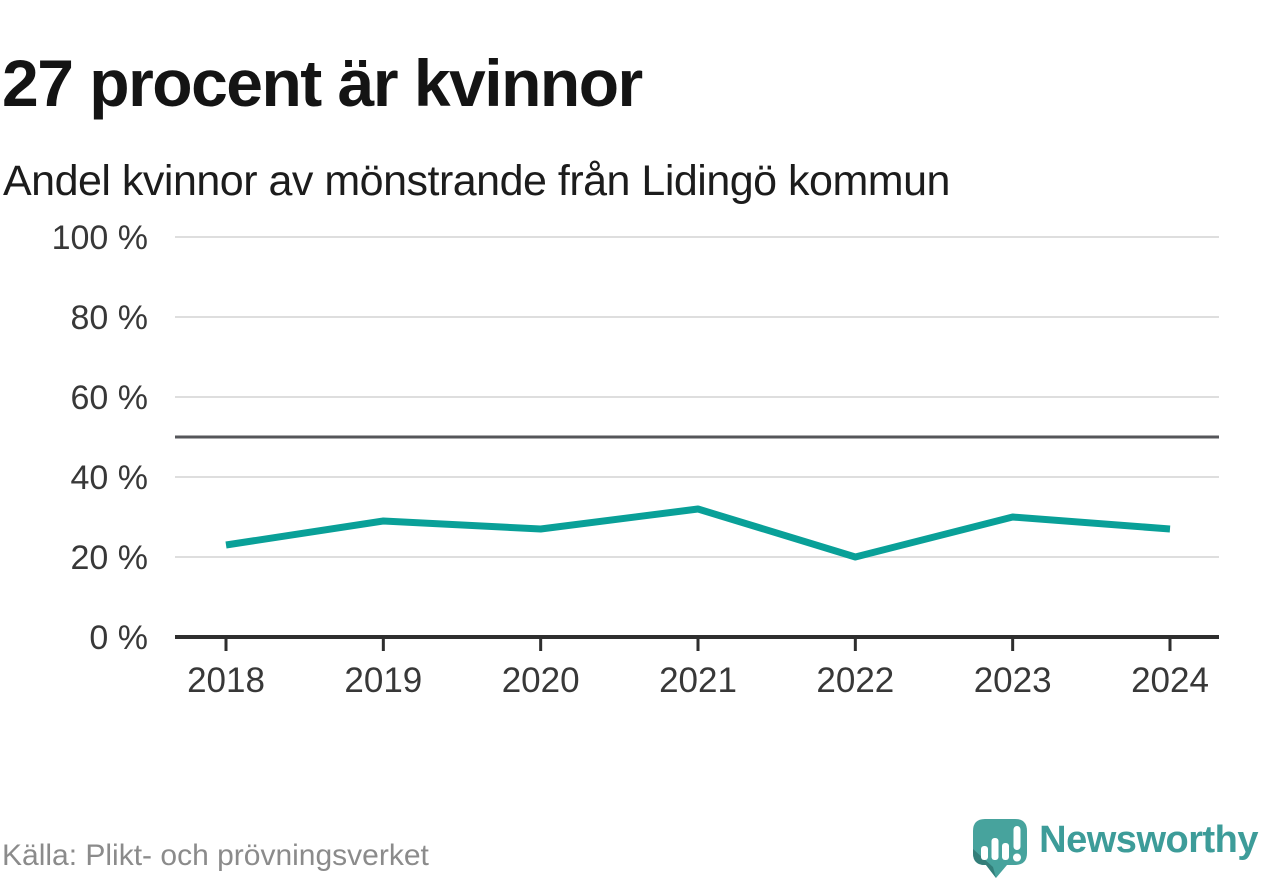  I want to click on x-axis-tick-label: 2018, so click(226, 680).